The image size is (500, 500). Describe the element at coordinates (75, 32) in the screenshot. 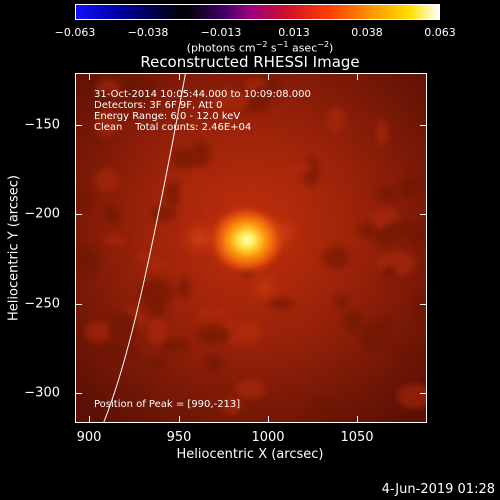

I see `colorbar-tick-label: −0.063` at that location.